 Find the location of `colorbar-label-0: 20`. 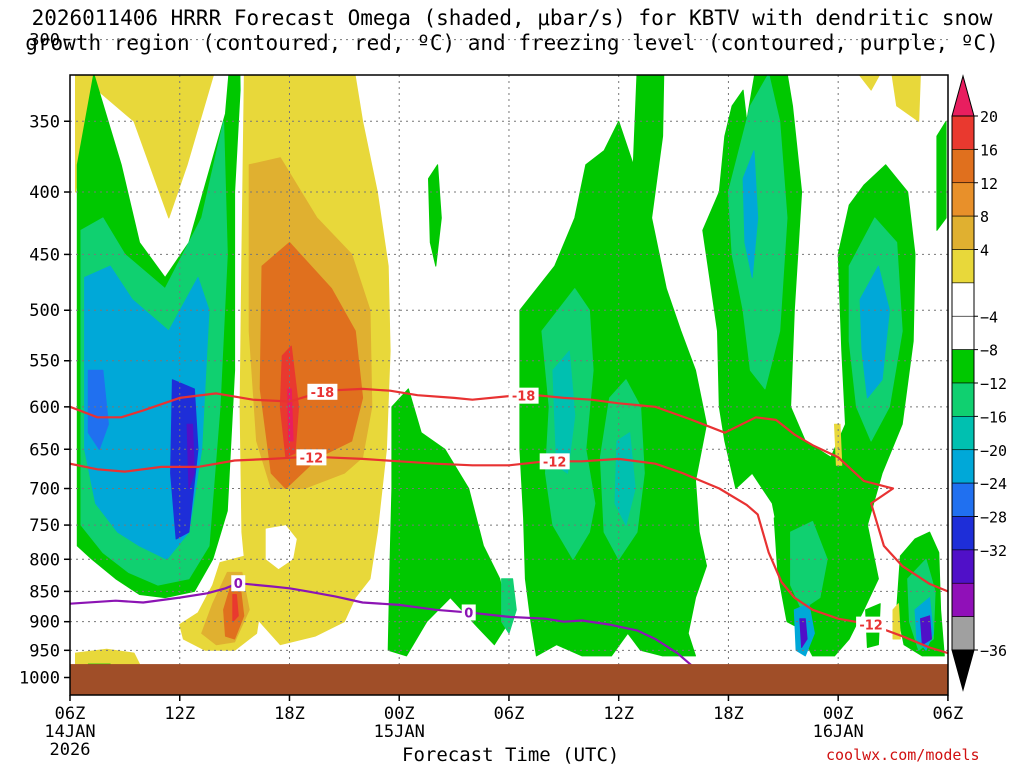

colorbar-label-0: 20 is located at coordinates (989, 117).